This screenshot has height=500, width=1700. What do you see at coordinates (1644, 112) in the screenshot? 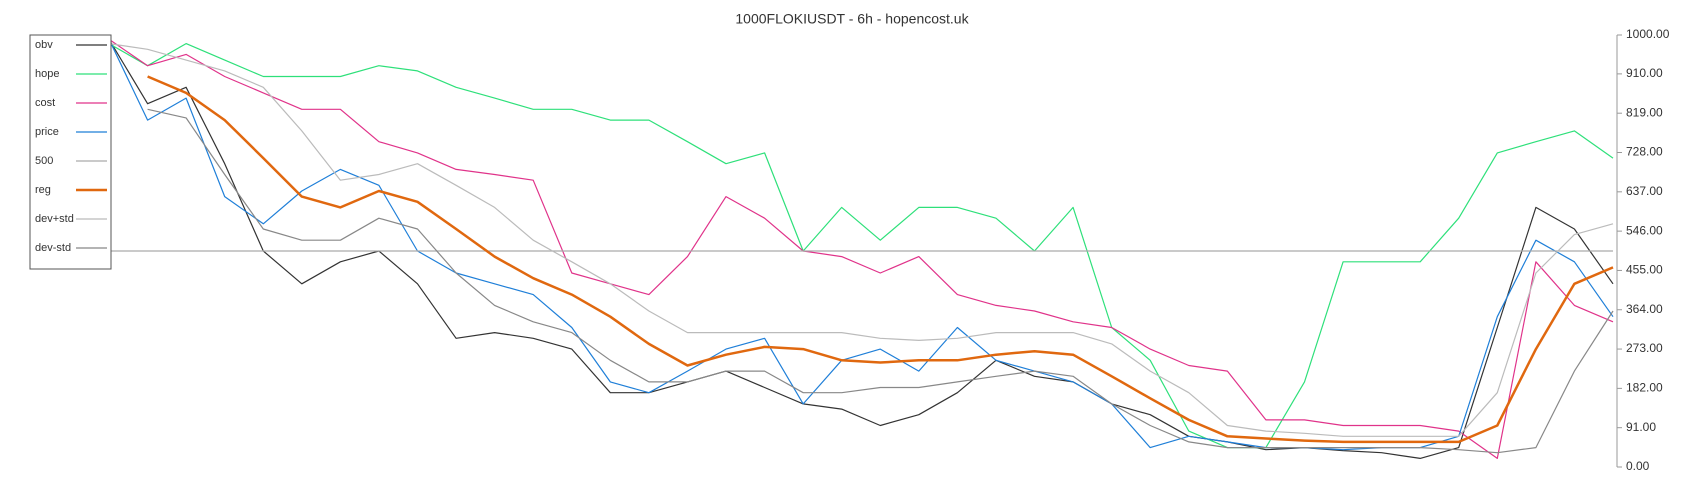
I see `y-tick-label: 819.00` at bounding box center [1644, 112].